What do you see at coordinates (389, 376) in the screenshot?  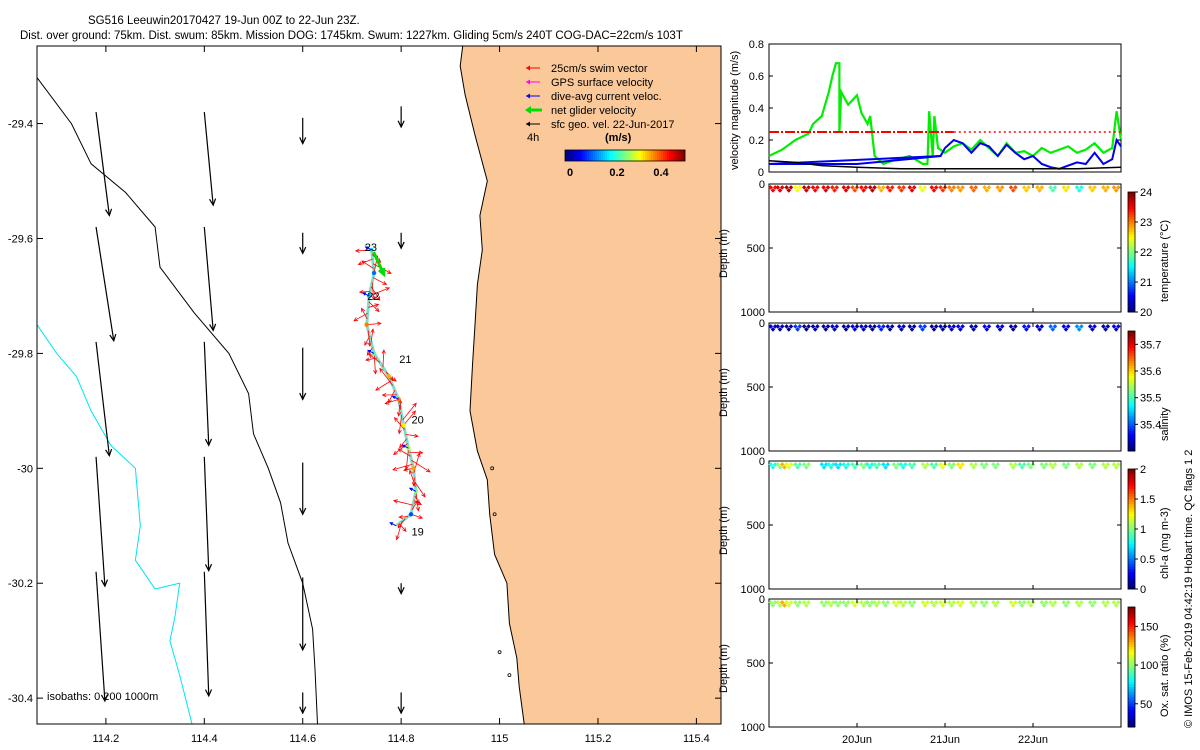 I see `track-point` at bounding box center [389, 376].